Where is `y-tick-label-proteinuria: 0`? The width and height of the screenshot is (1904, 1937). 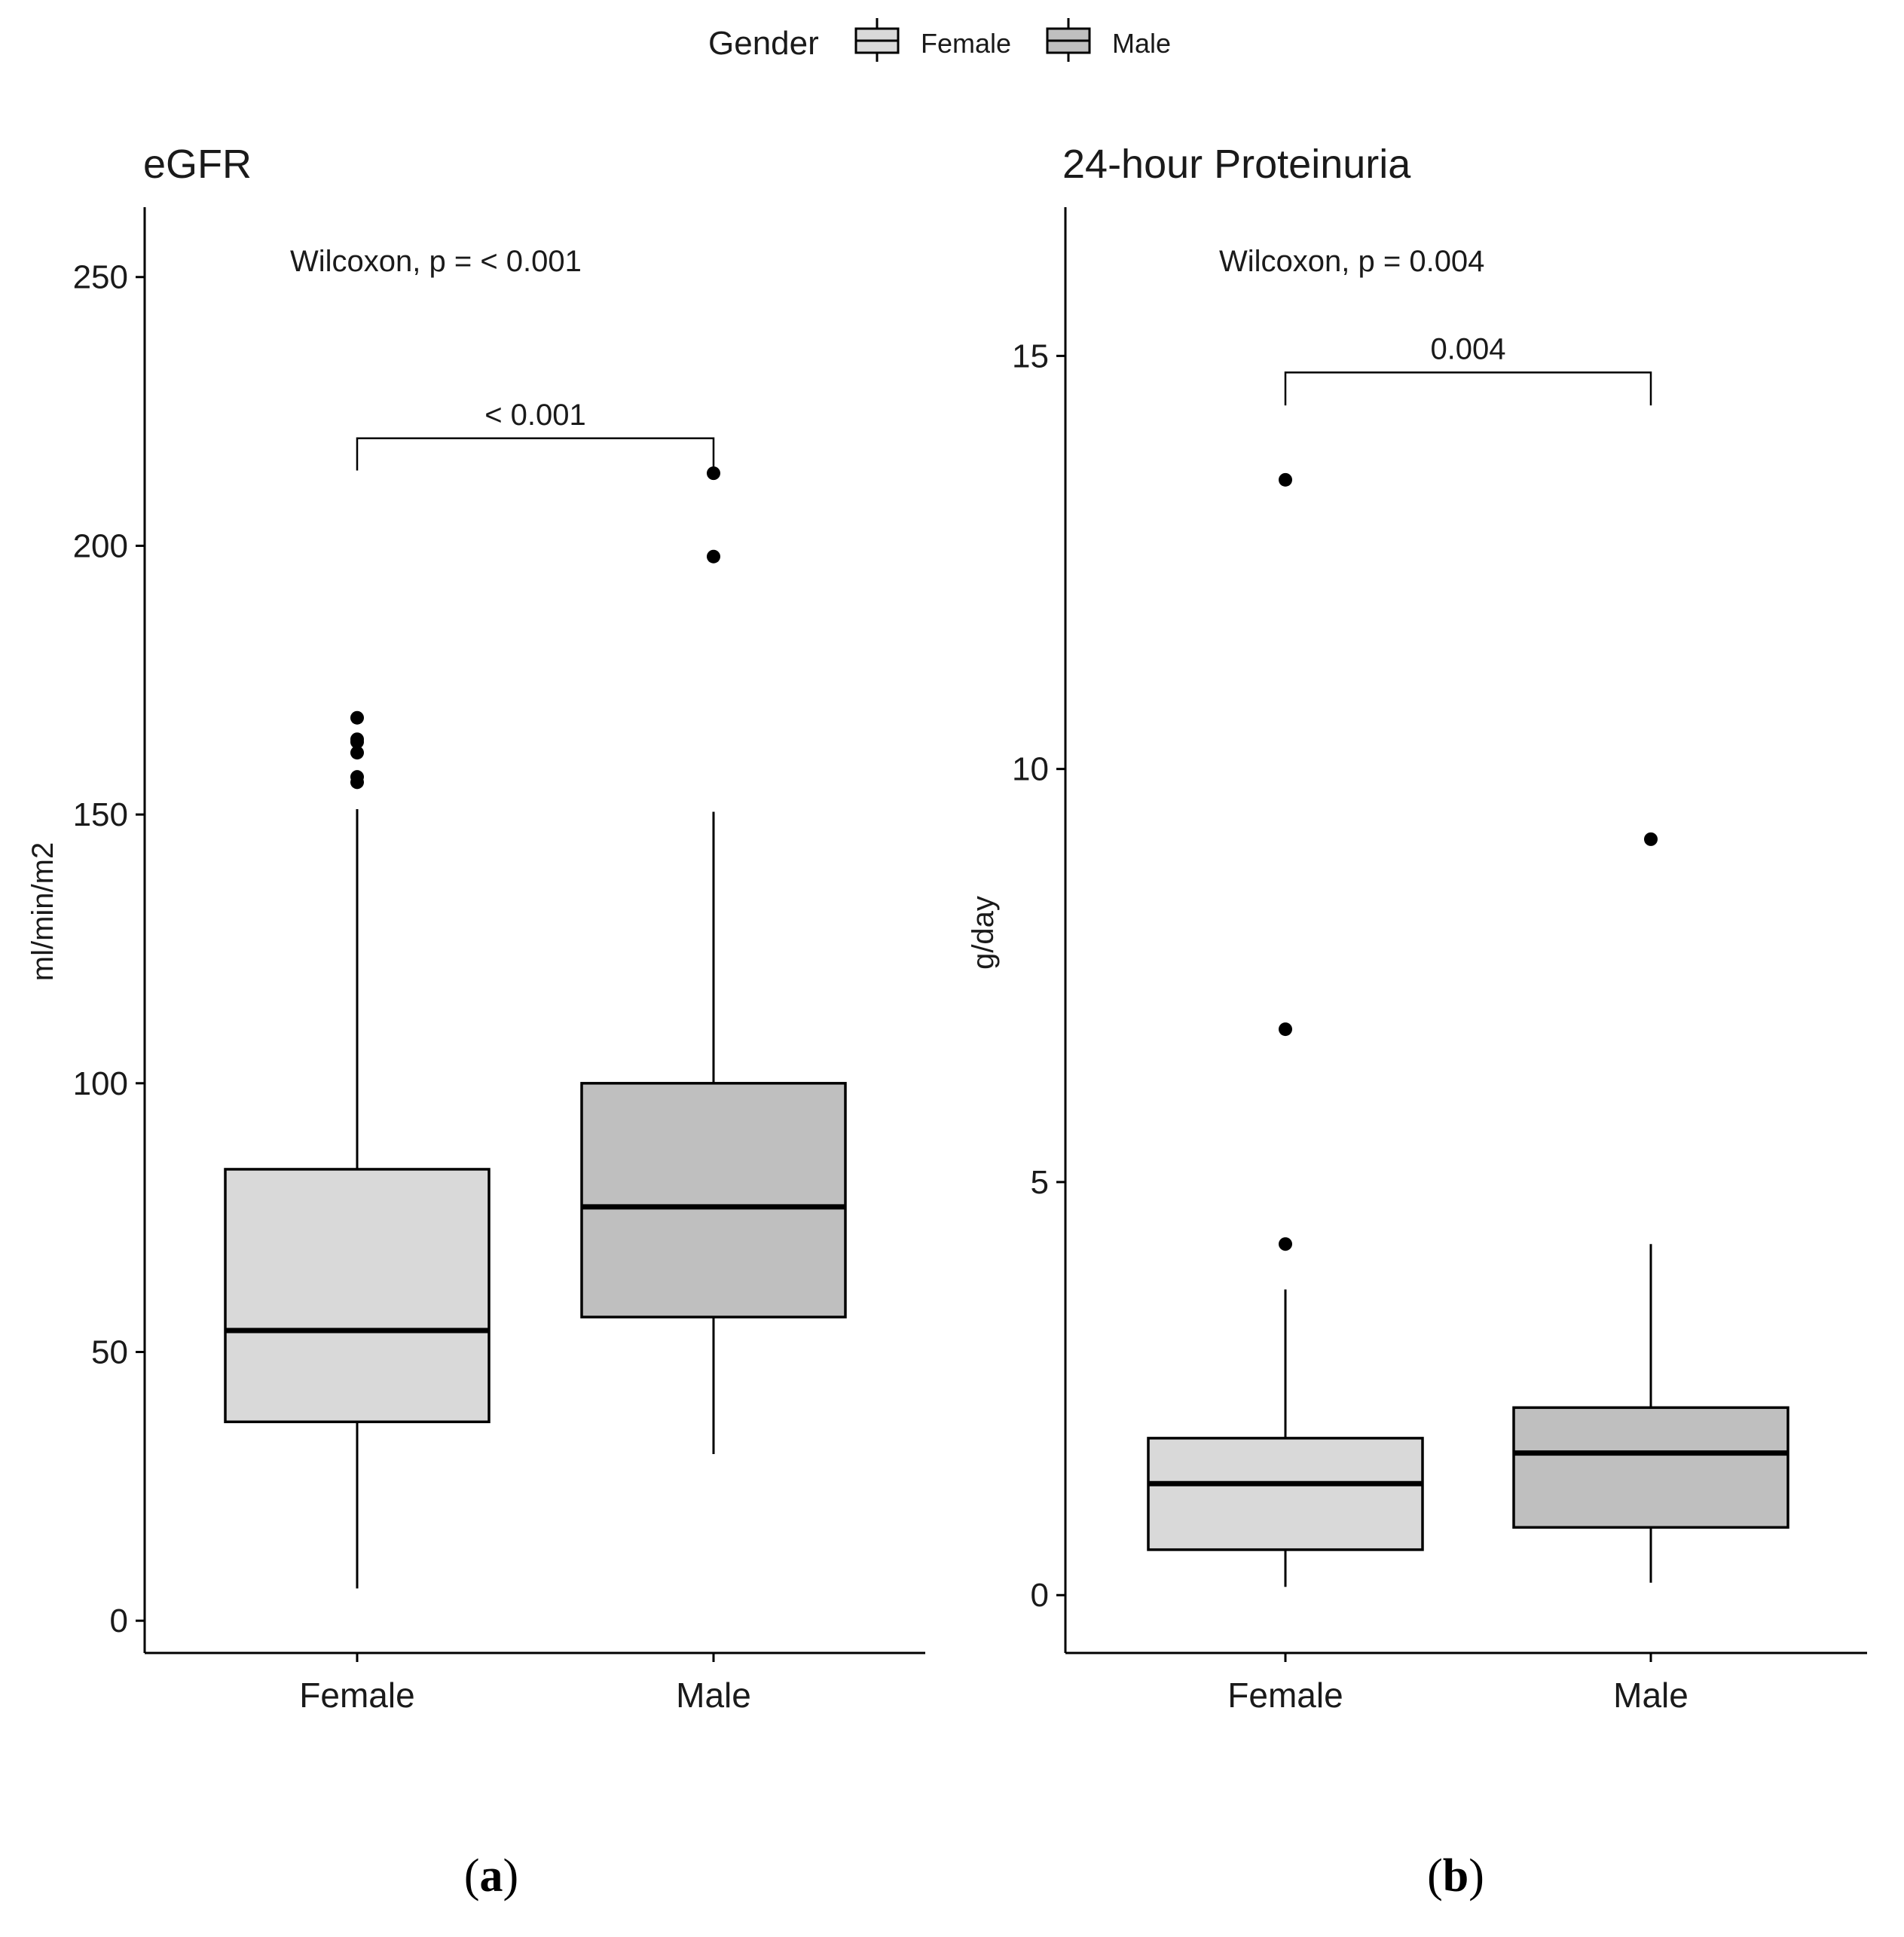 y-tick-label-proteinuria: 0 is located at coordinates (1040, 1595).